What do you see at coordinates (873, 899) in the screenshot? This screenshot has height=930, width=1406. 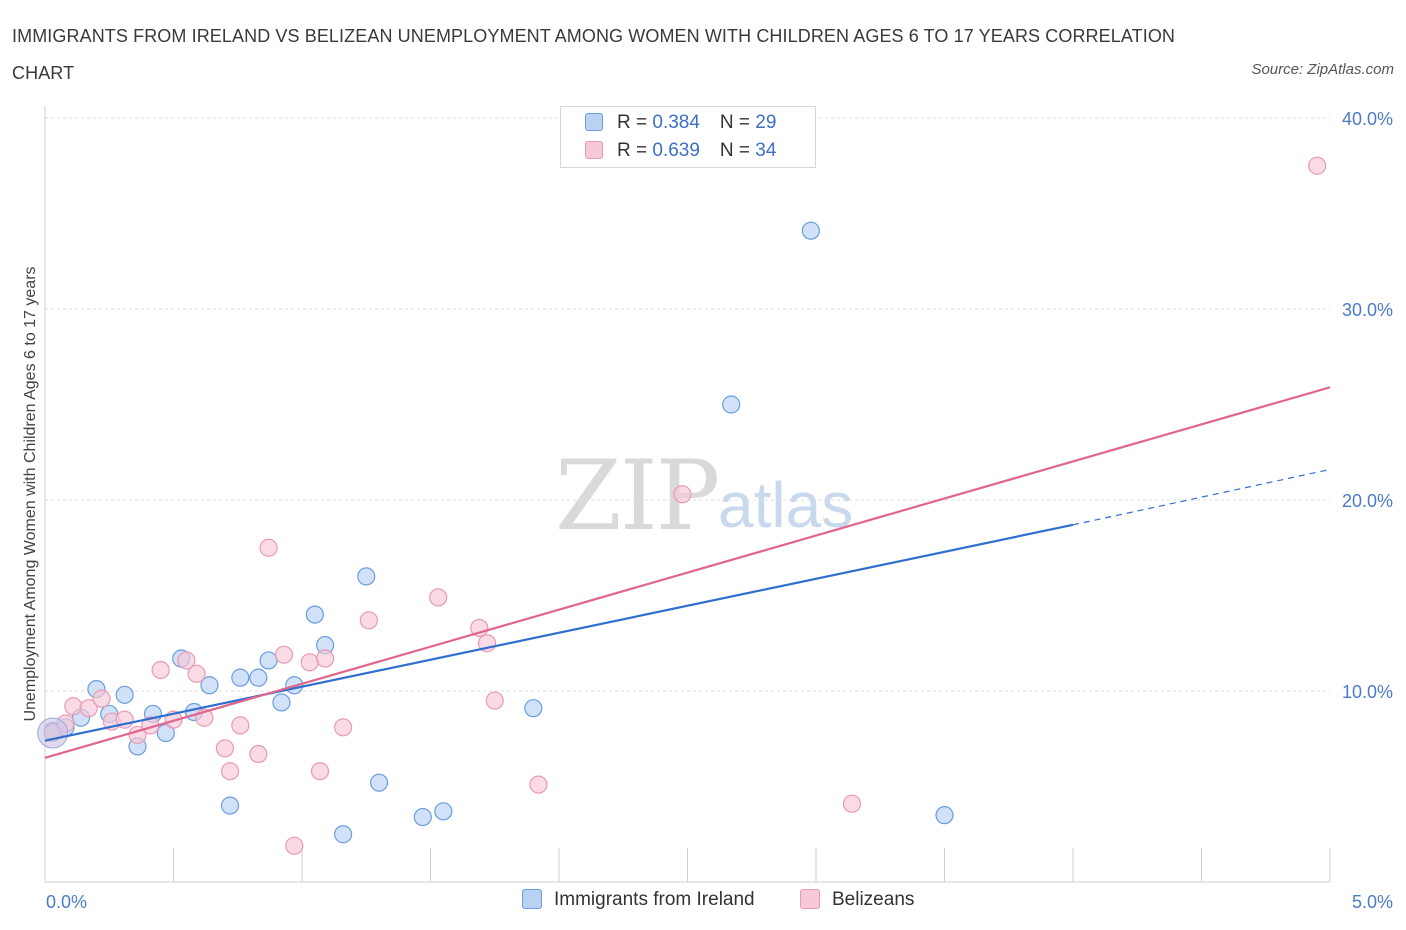 I see `legend-label-belizeans: Belizeans` at bounding box center [873, 899].